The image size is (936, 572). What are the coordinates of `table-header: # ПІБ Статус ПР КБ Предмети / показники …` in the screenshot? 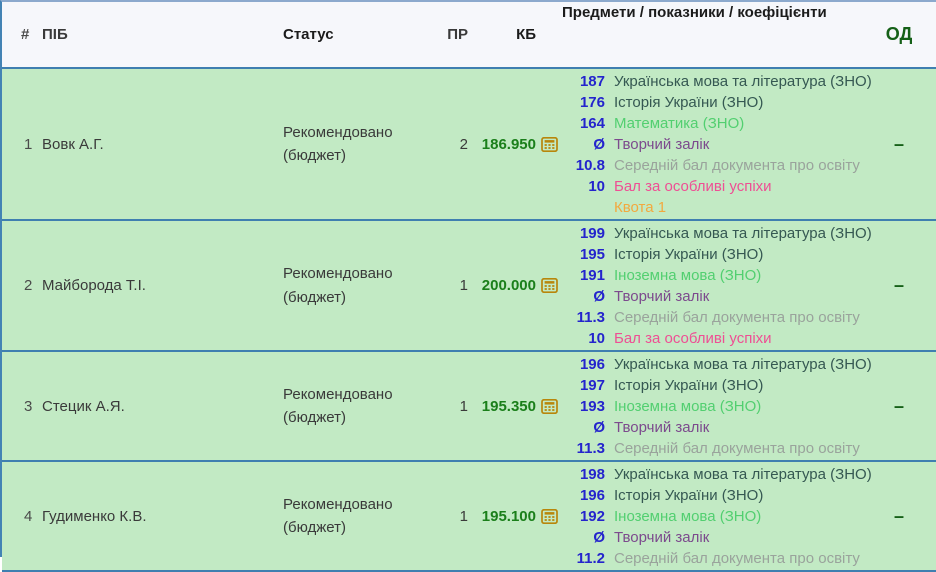 It's located at (469, 35).